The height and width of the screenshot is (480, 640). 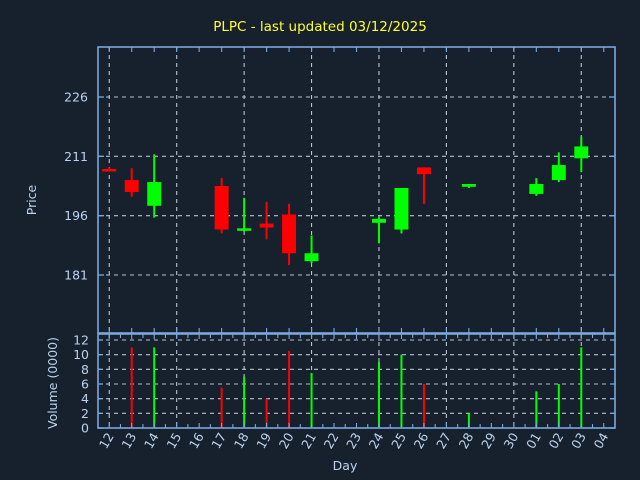 I want to click on day-tick-label: 23, so click(x=353, y=440).